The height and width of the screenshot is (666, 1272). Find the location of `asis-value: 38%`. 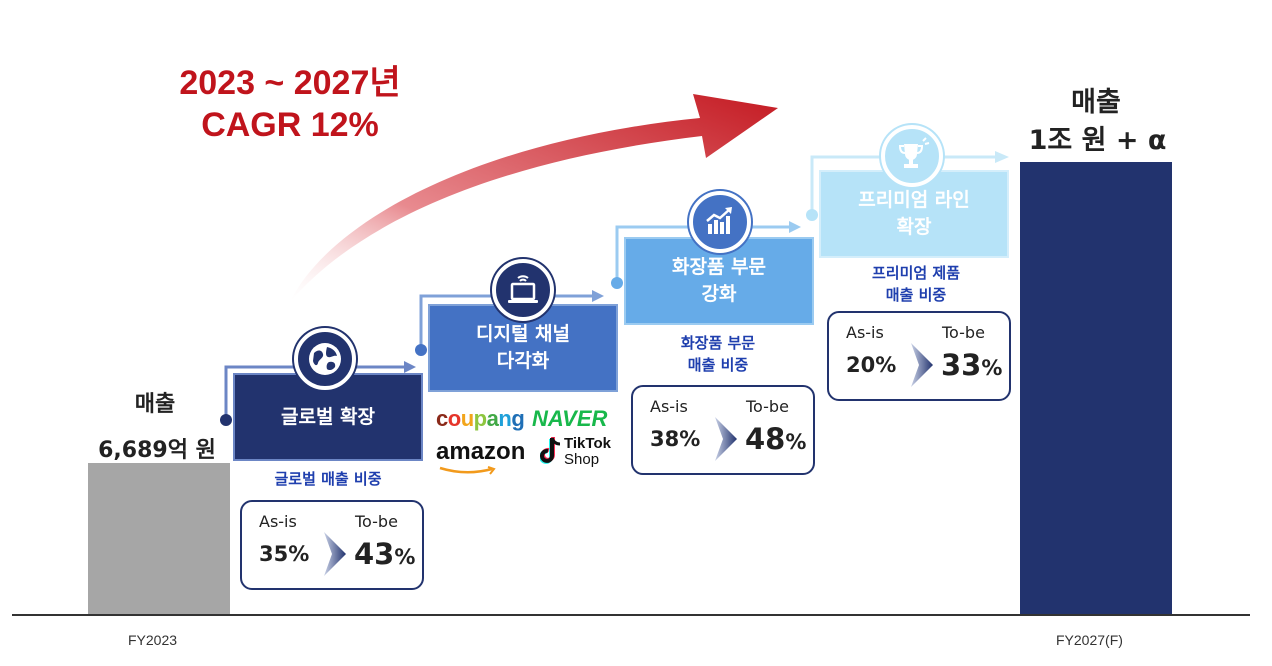

asis-value: 38% is located at coordinates (675, 439).